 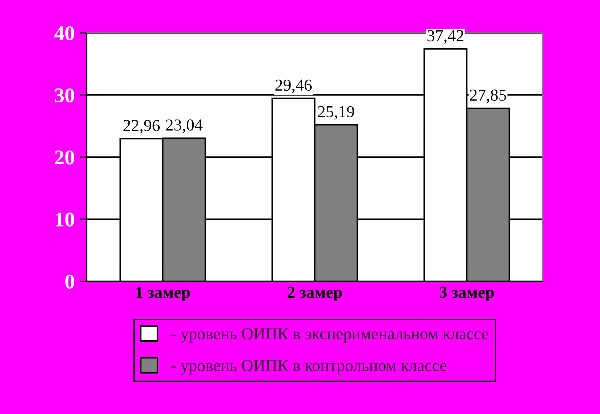 I want to click on data-label: 25,19, so click(x=336, y=113).